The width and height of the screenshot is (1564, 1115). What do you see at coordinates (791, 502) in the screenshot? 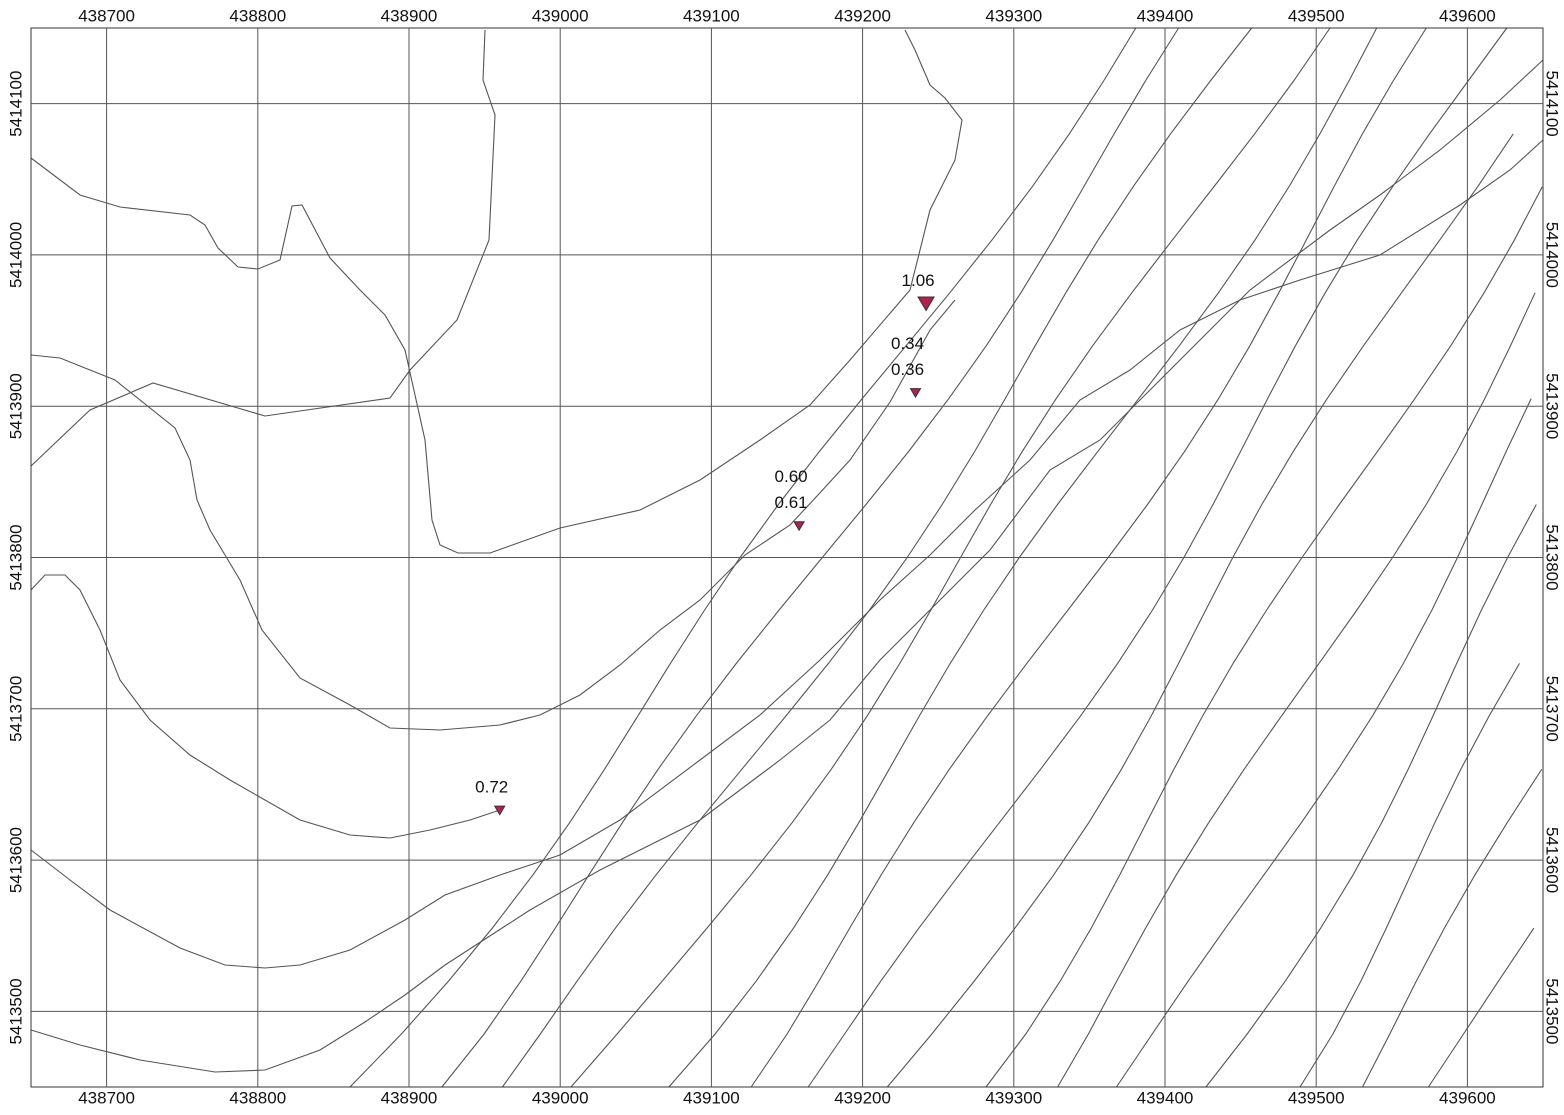
I see `sample-label: 0.61` at bounding box center [791, 502].